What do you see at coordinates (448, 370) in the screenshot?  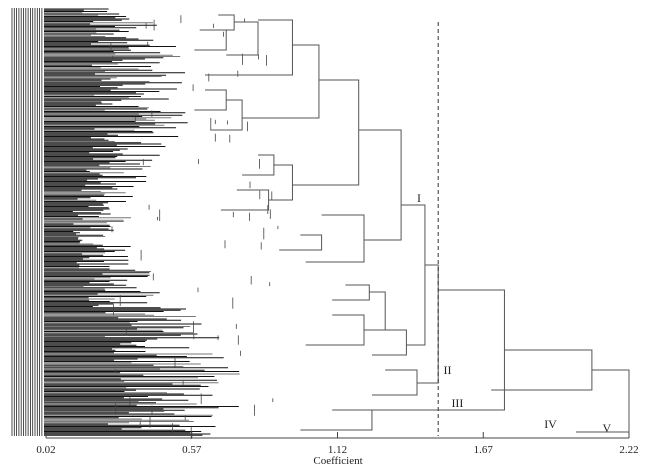 I see `cluster-label: II` at bounding box center [448, 370].